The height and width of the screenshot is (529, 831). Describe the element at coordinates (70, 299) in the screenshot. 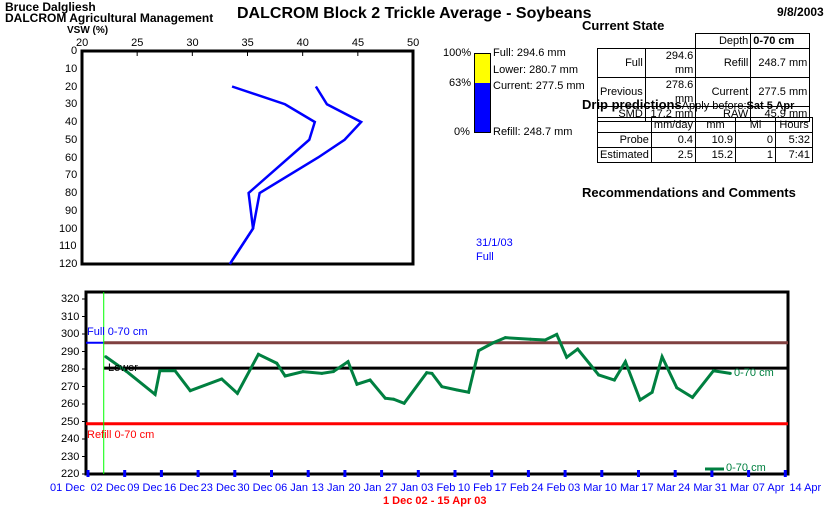

I see `y-tick-label: 320` at that location.